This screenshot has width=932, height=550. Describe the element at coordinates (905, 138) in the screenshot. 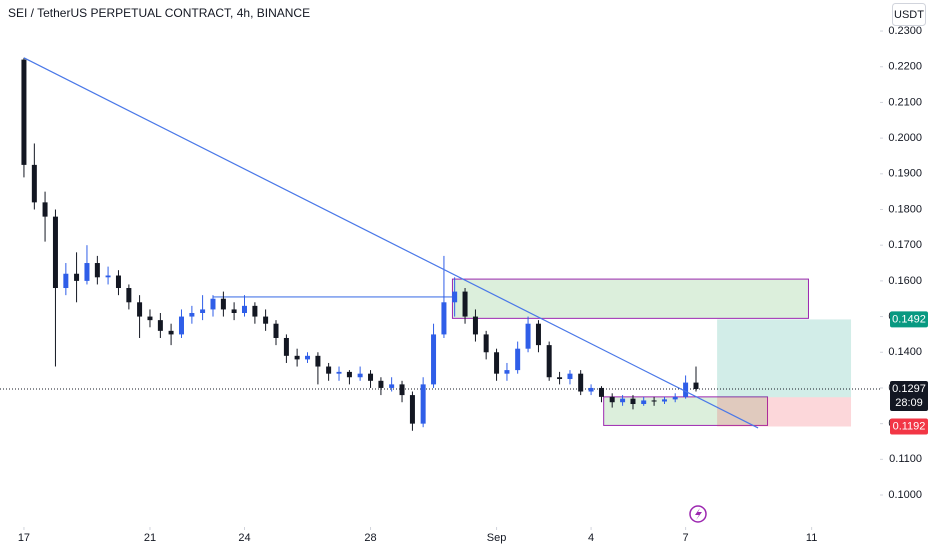

I see `y-tick-label: 0.2000` at that location.